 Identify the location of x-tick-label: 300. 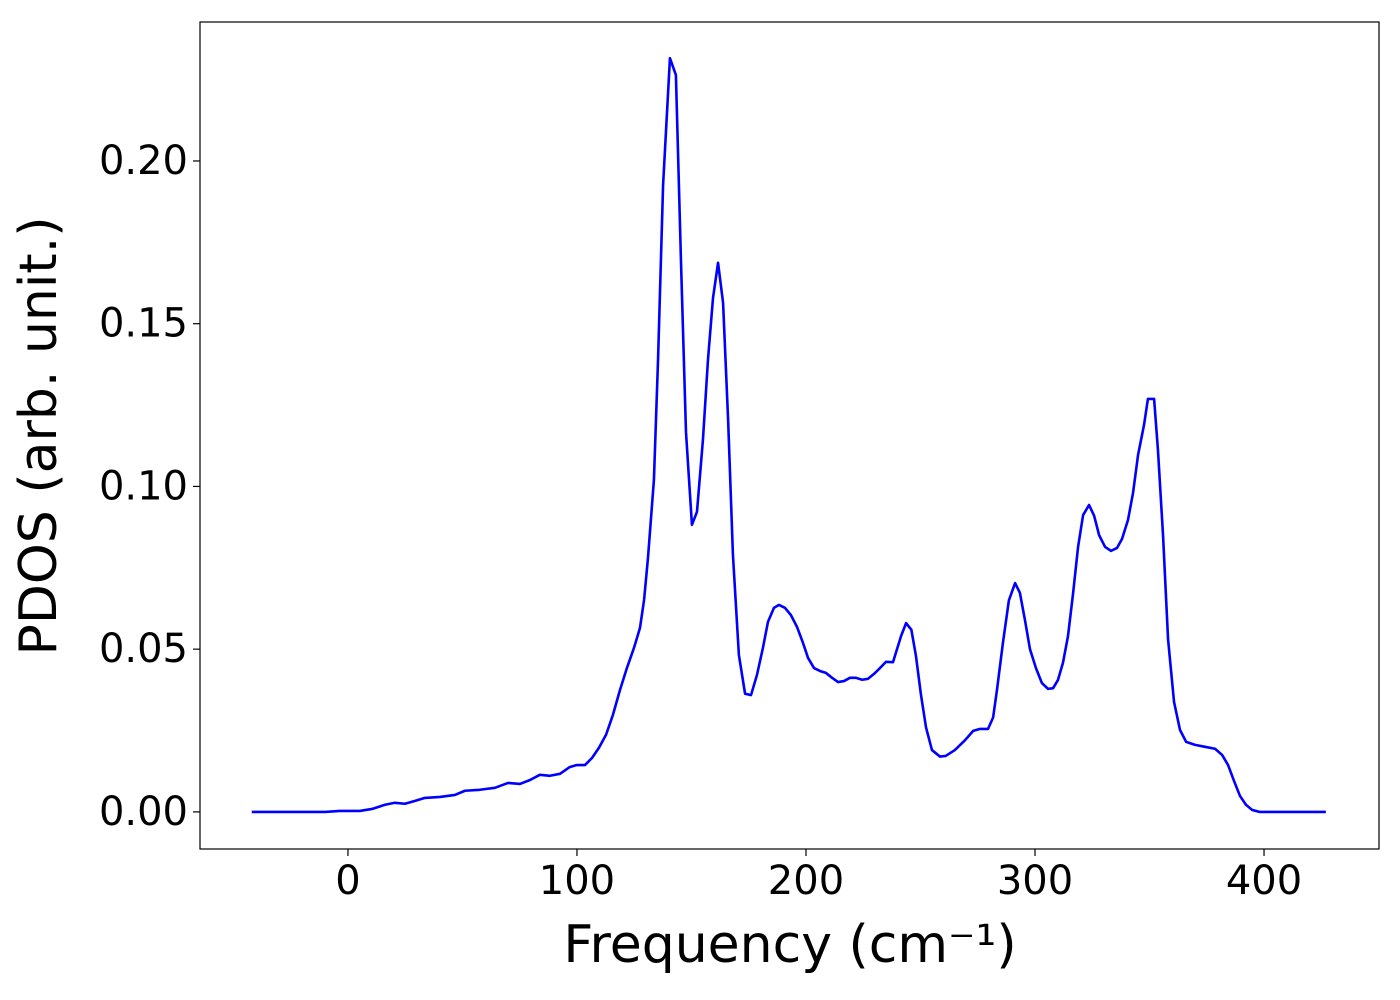
(1035, 881).